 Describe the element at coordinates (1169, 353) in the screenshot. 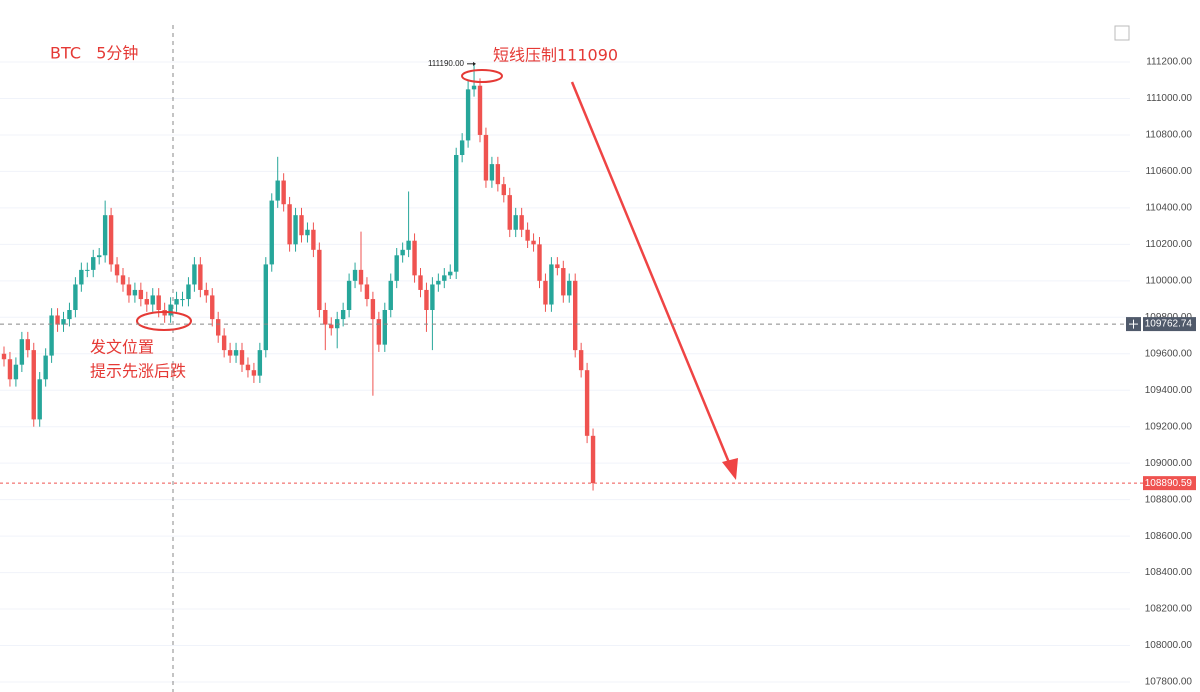

I see `y-tick-label: 109600.00` at that location.